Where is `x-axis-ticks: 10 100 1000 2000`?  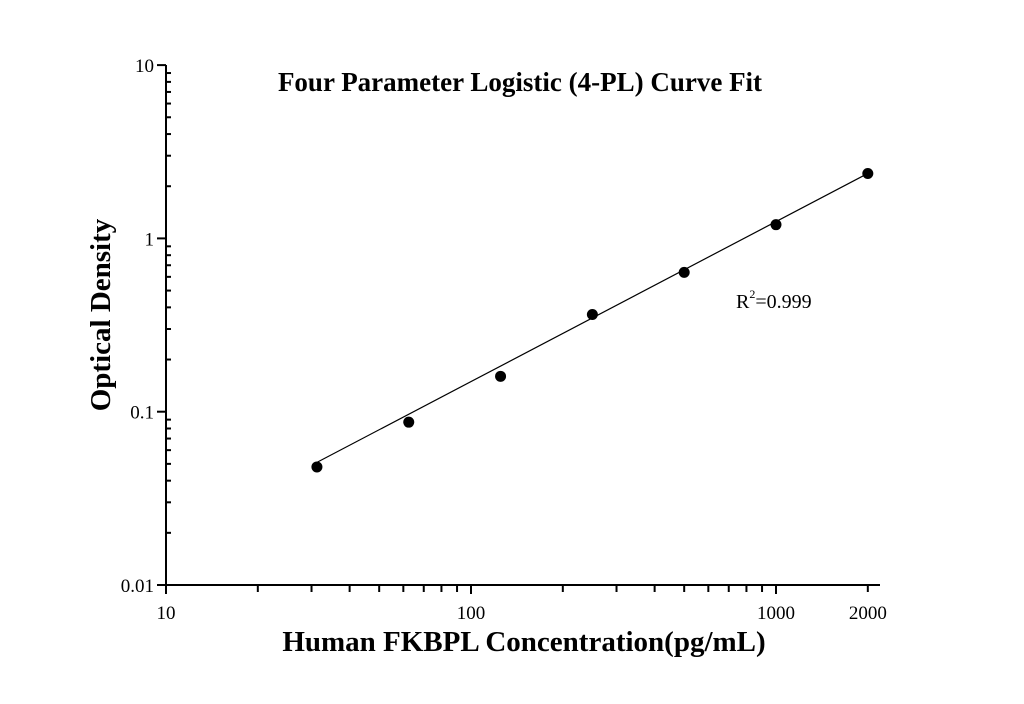
x-axis-ticks: 10 100 1000 2000 is located at coordinates (522, 604).